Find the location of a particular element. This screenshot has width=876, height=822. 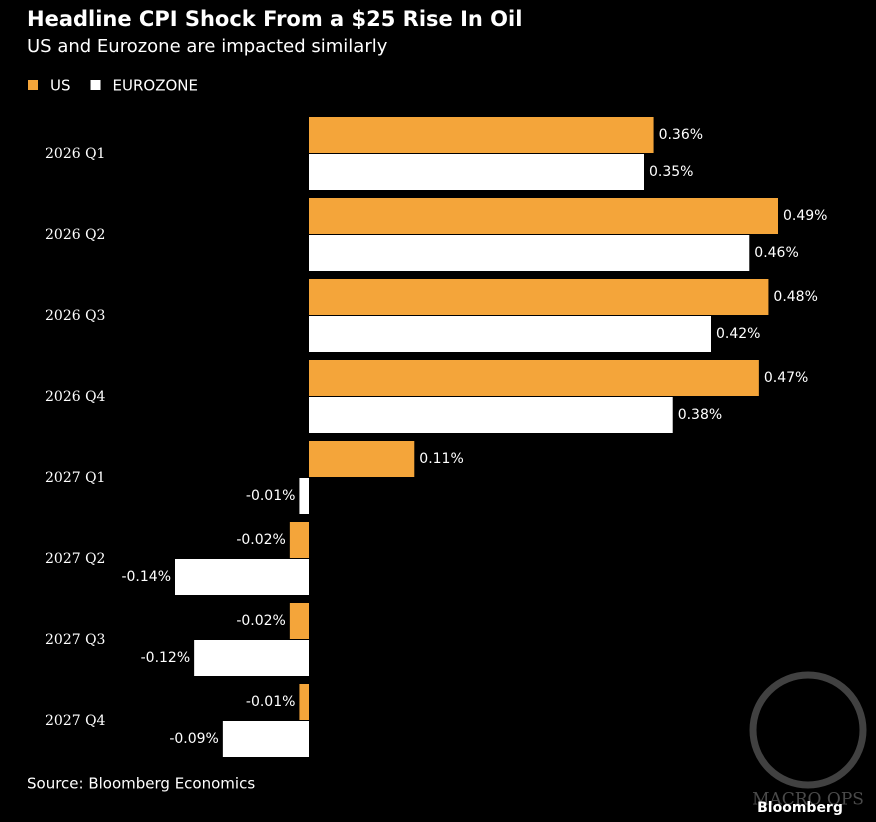

value-label: 0.48% is located at coordinates (795, 297).